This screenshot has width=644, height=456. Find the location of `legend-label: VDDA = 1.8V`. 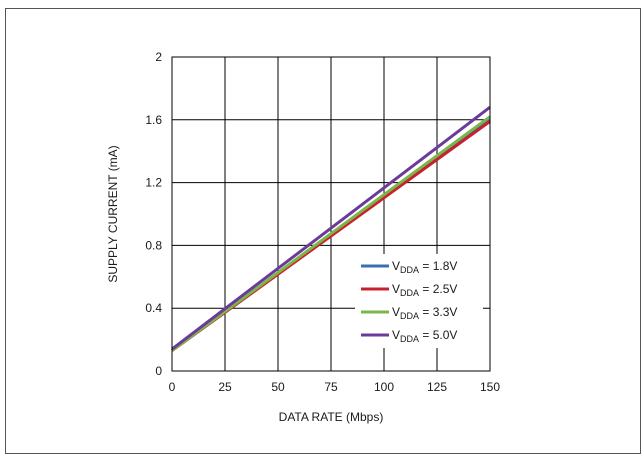

legend-label: VDDA = 1.8V is located at coordinates (424, 267).